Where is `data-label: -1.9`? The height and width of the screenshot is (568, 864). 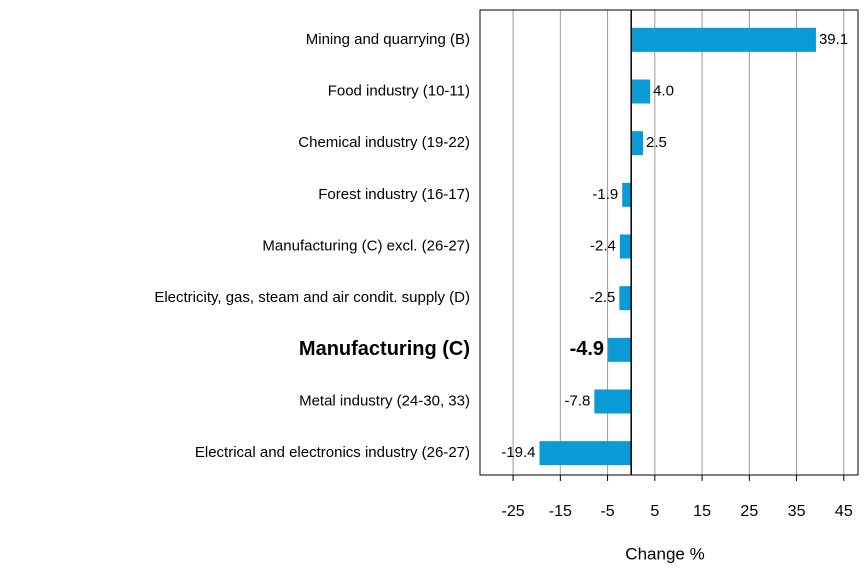
data-label: -1.9 is located at coordinates (605, 194).